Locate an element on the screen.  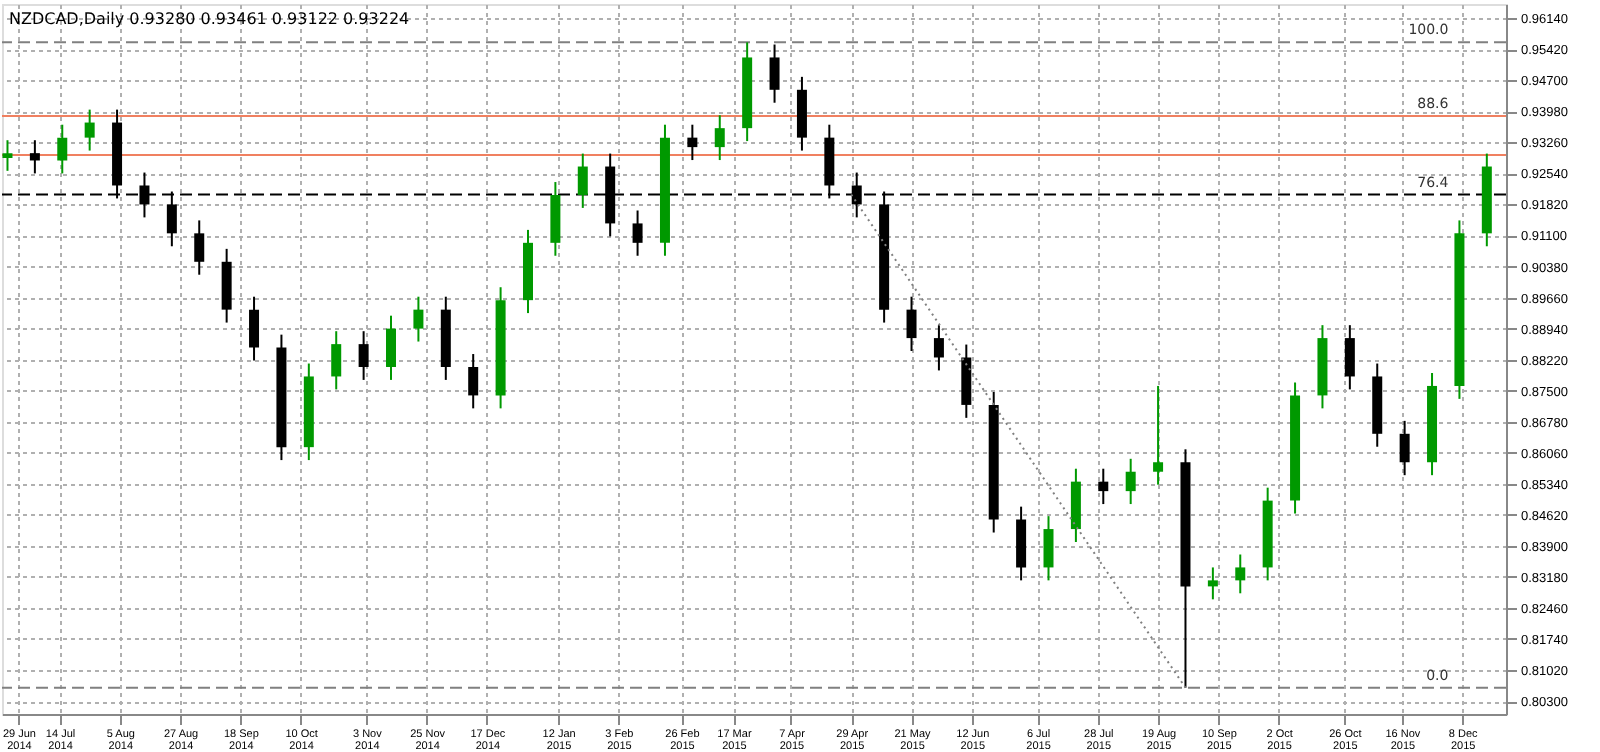
chart-title: NZDCAD,Daily 0.93280 0.93461 0.93122 0.93224 is located at coordinates (209, 19).